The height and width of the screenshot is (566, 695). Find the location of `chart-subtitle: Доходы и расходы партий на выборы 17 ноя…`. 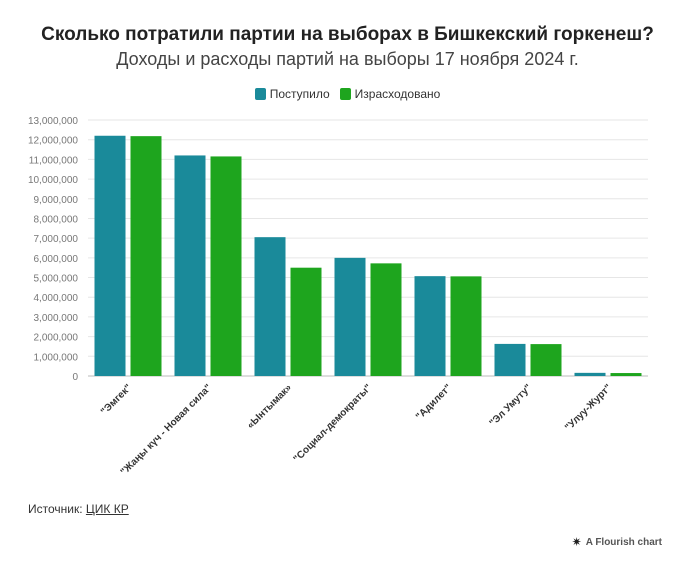

chart-subtitle: Доходы и расходы партий на выборы 17 ноя… is located at coordinates (347, 59).